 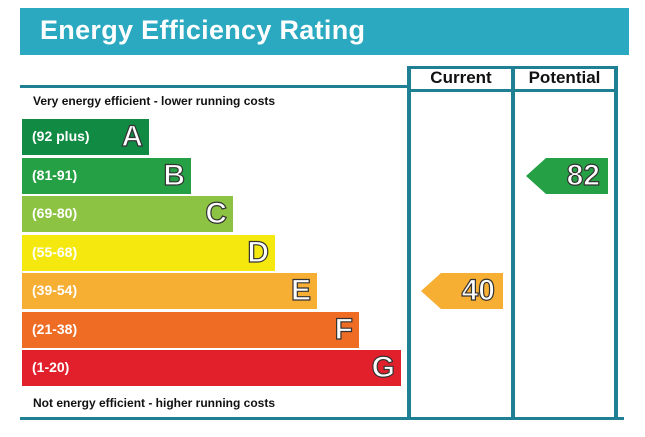 I want to click on potential-arrow-shape, so click(x=567, y=175).